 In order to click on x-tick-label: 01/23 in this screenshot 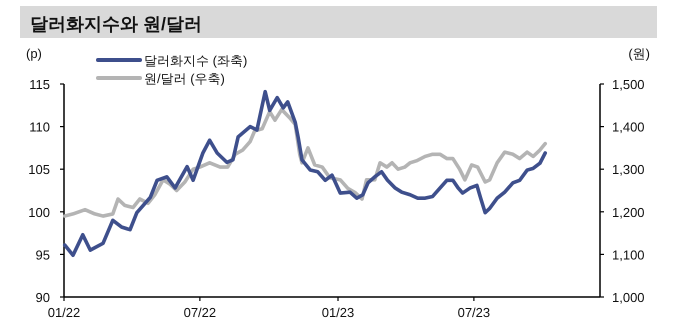, I will do `click(338, 312)`.